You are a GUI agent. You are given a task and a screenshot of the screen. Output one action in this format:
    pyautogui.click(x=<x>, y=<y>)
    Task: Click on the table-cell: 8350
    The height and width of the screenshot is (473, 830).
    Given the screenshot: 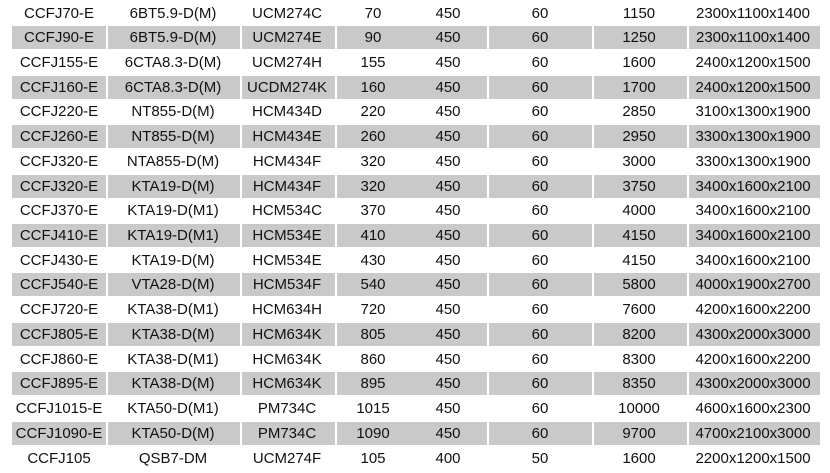 What is the action you would take?
    pyautogui.click(x=639, y=384)
    